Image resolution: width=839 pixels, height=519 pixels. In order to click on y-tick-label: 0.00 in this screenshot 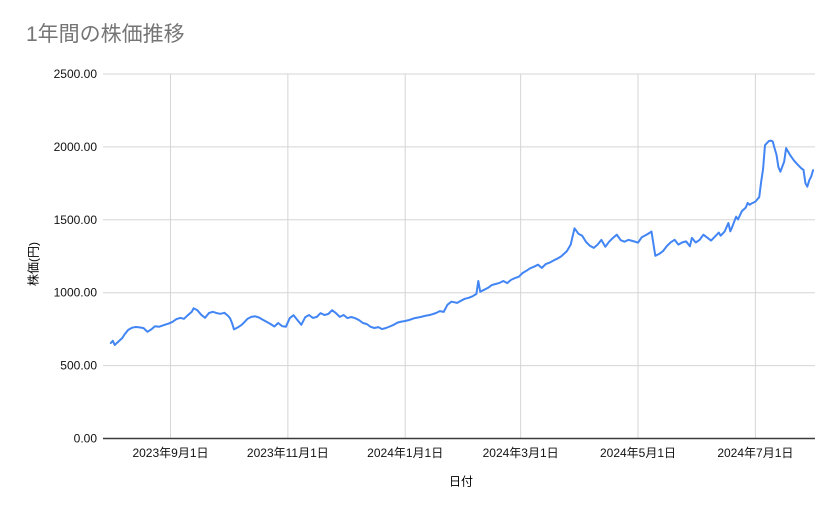, I will do `click(86, 439)`.